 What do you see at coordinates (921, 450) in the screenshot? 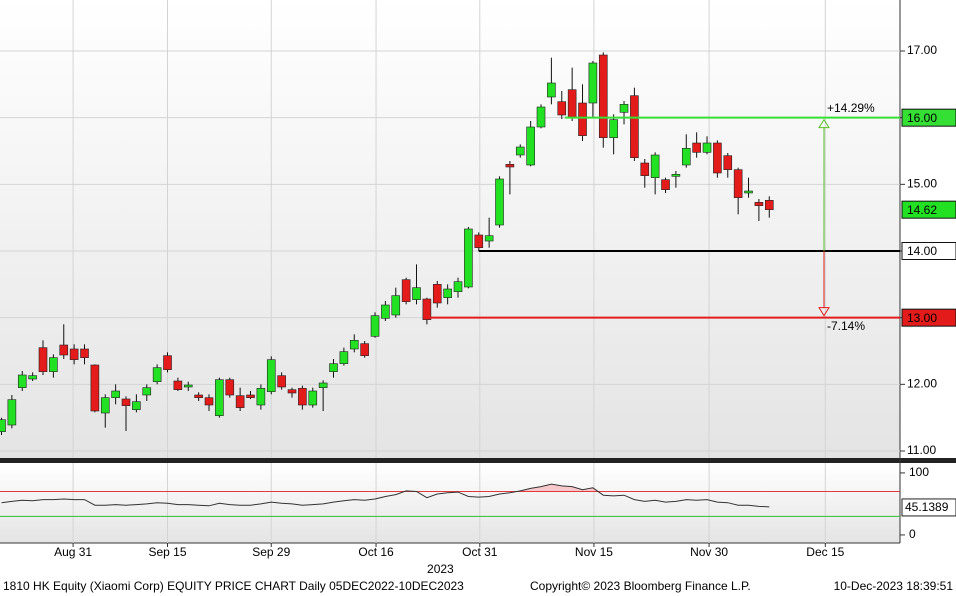
I see `y-tick-label: 11.00` at bounding box center [921, 450].